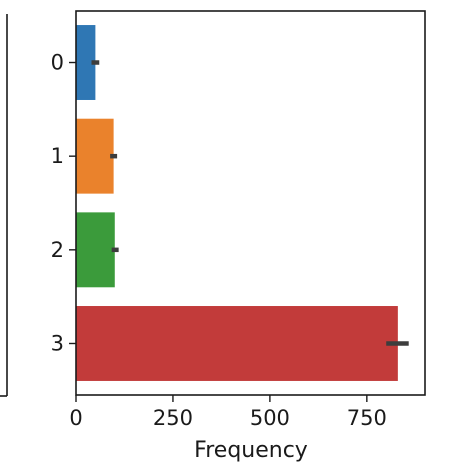 The width and height of the screenshot is (474, 474). What do you see at coordinates (57, 343) in the screenshot?
I see `y-tick-label-3: 3` at bounding box center [57, 343].